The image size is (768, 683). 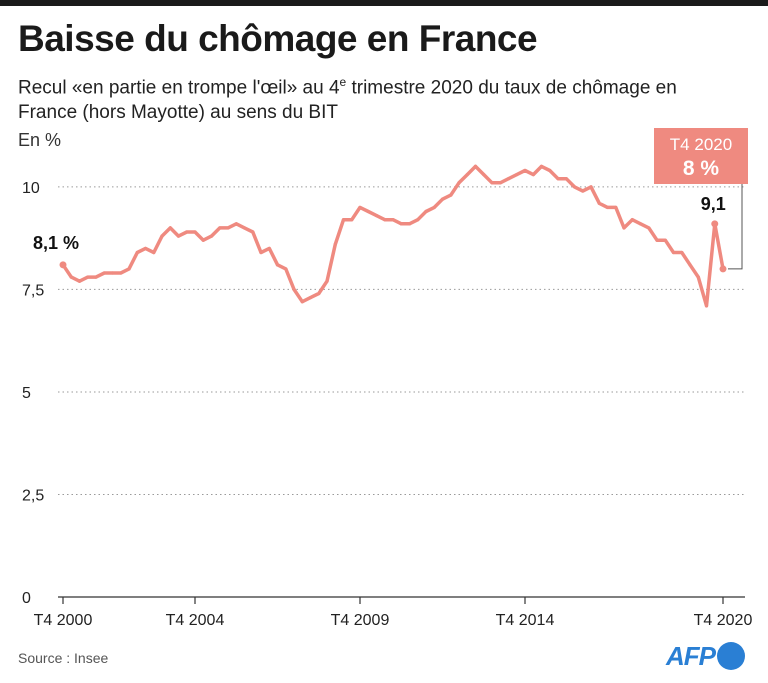 What do you see at coordinates (723, 620) in the screenshot?
I see `x-tick-label: T4 2020` at bounding box center [723, 620].